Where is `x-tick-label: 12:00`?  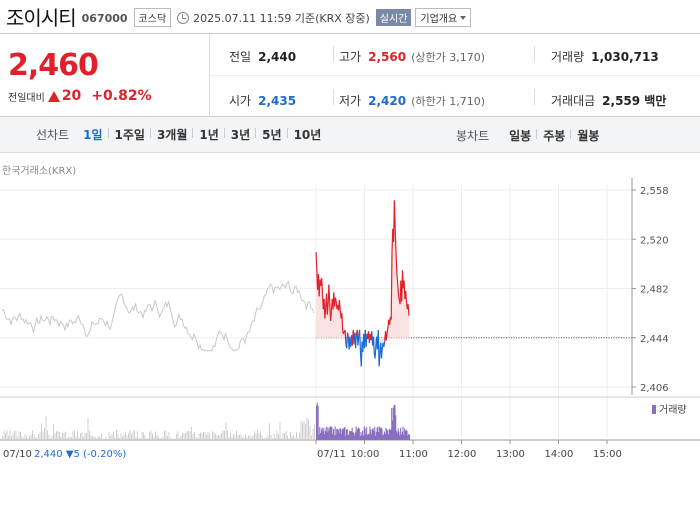
x-tick-label: 12:00 is located at coordinates (462, 454).